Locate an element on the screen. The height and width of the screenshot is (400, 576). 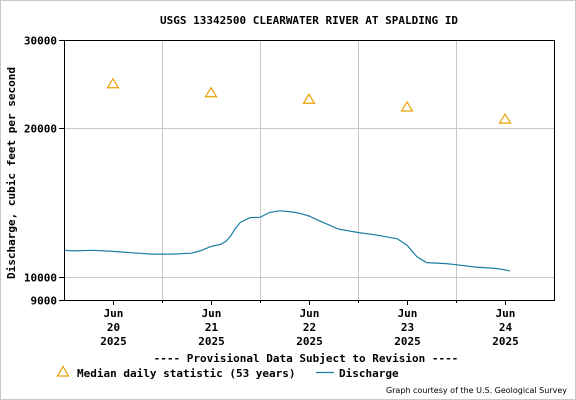
x-tick-label-day: 23 is located at coordinates (407, 327).